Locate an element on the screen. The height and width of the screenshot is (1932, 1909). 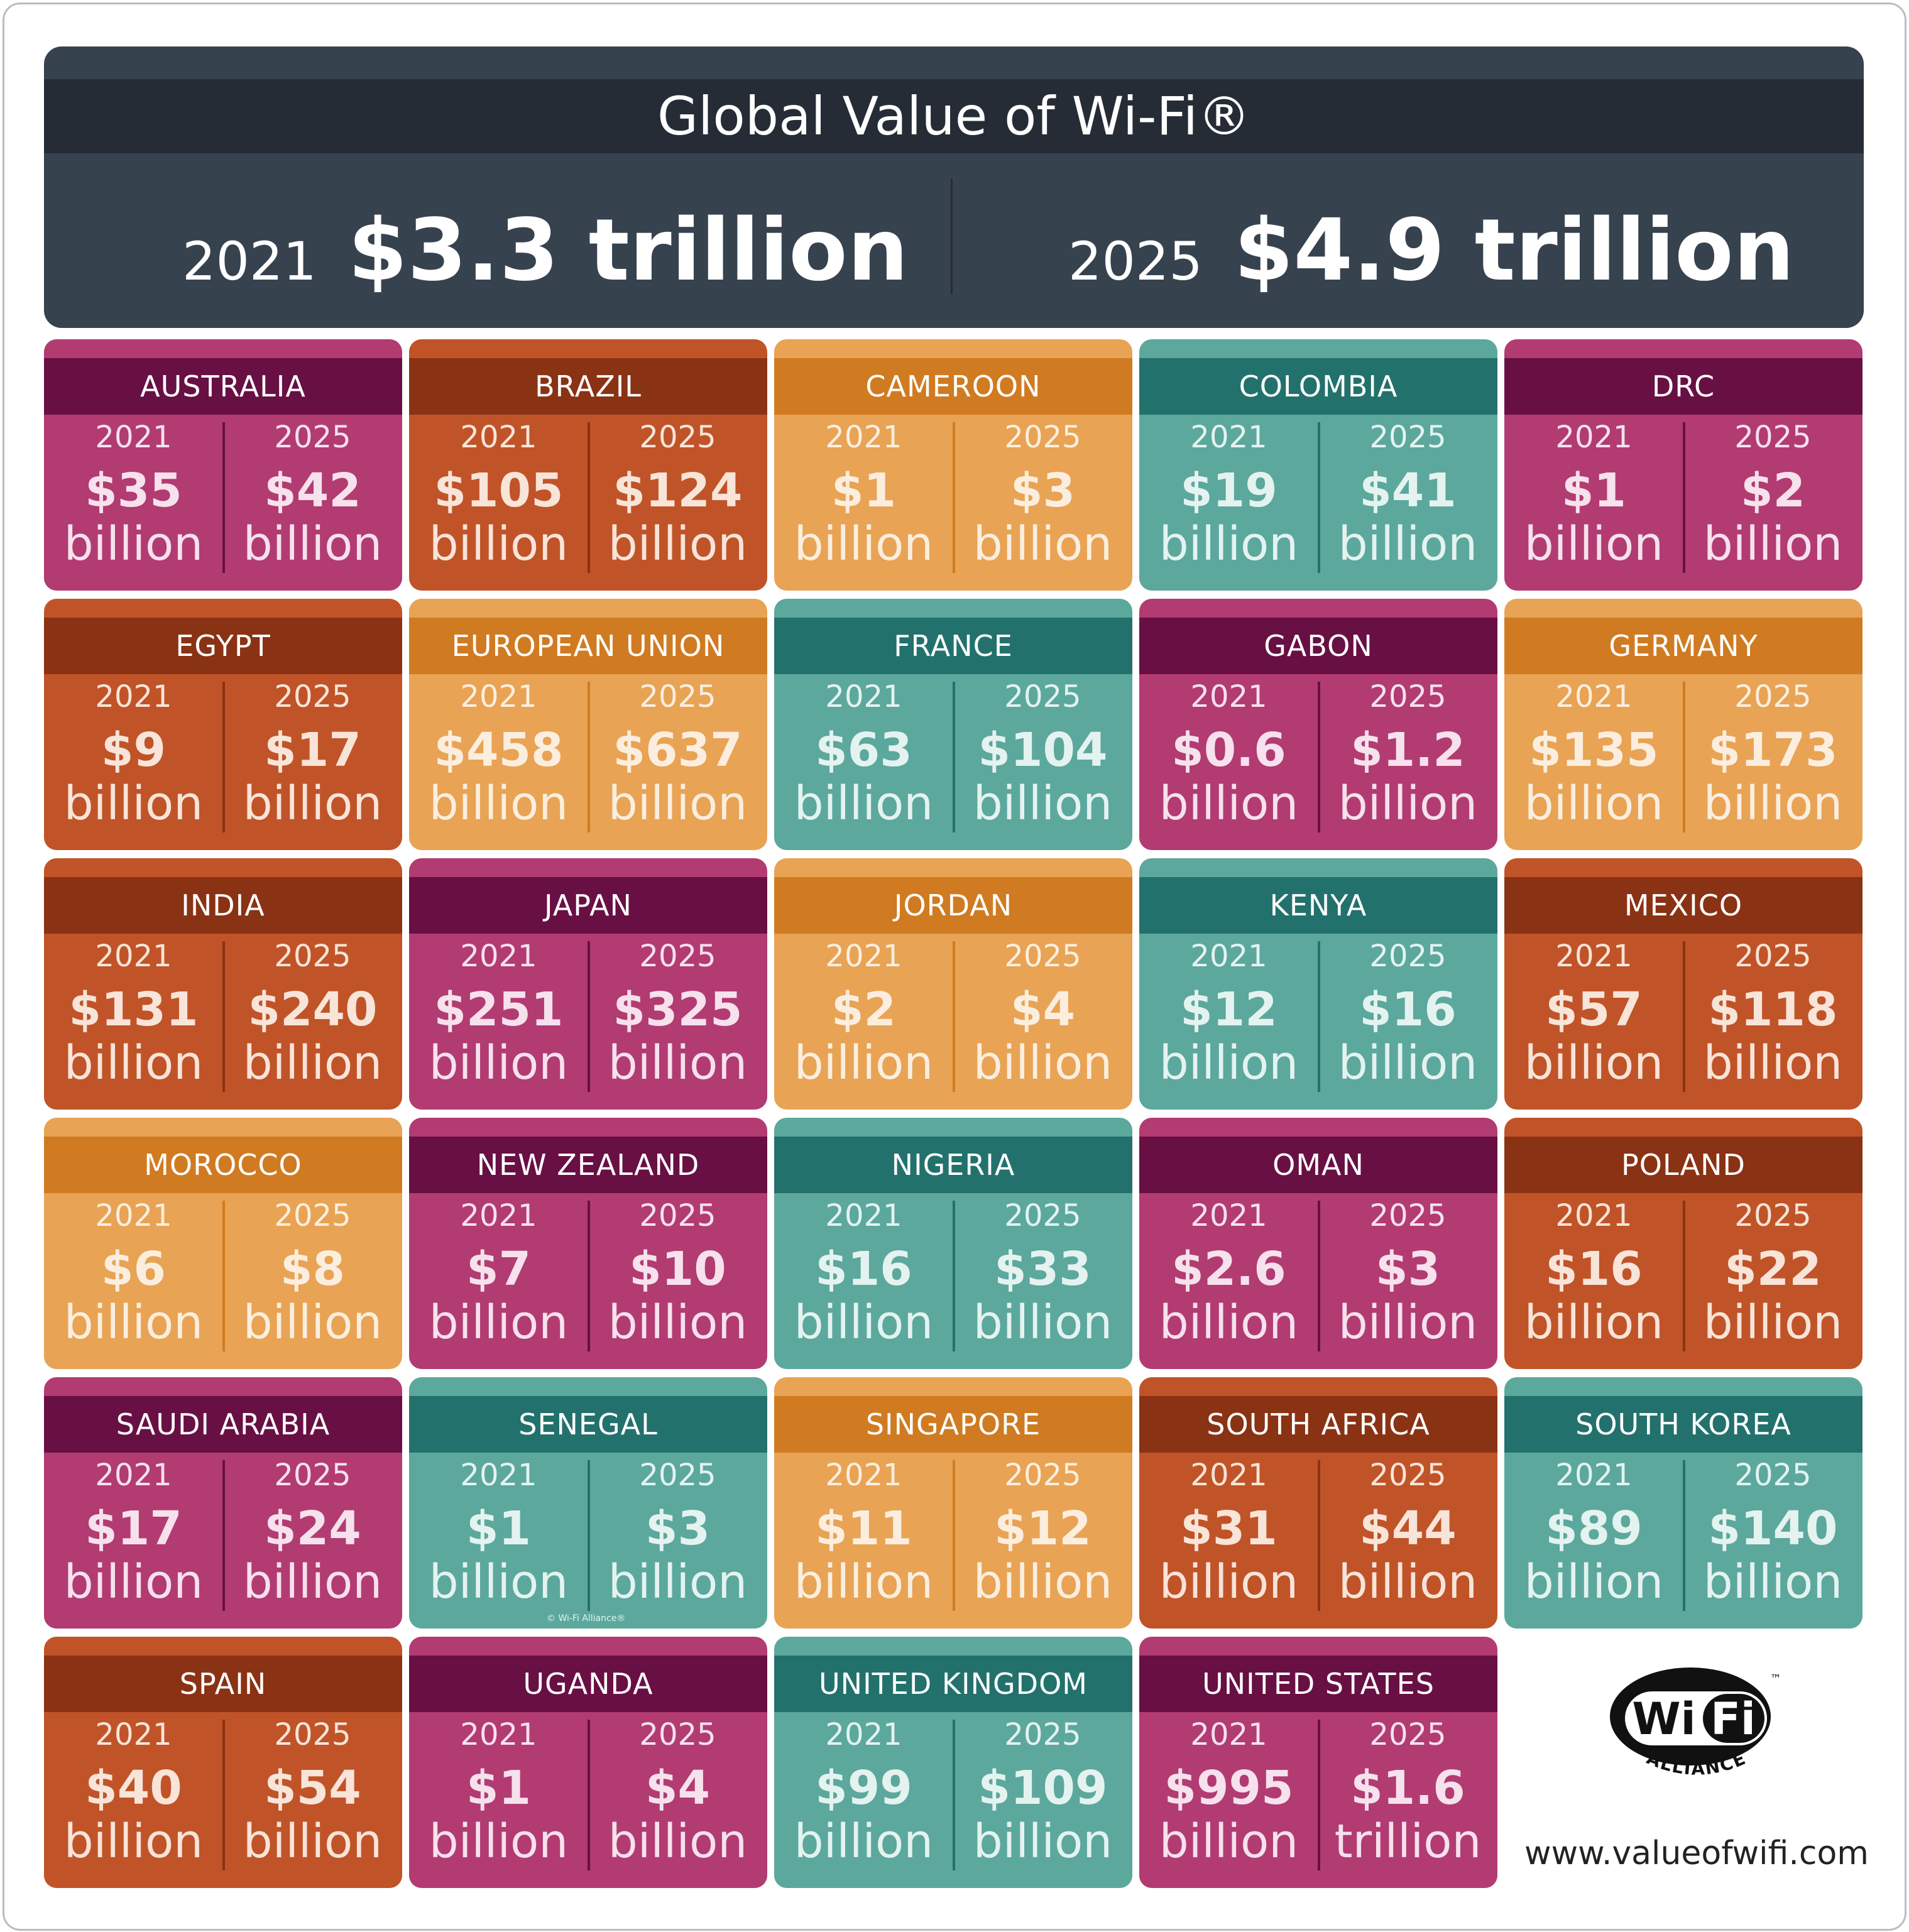
country-name: AUSTRALIA is located at coordinates (223, 386).